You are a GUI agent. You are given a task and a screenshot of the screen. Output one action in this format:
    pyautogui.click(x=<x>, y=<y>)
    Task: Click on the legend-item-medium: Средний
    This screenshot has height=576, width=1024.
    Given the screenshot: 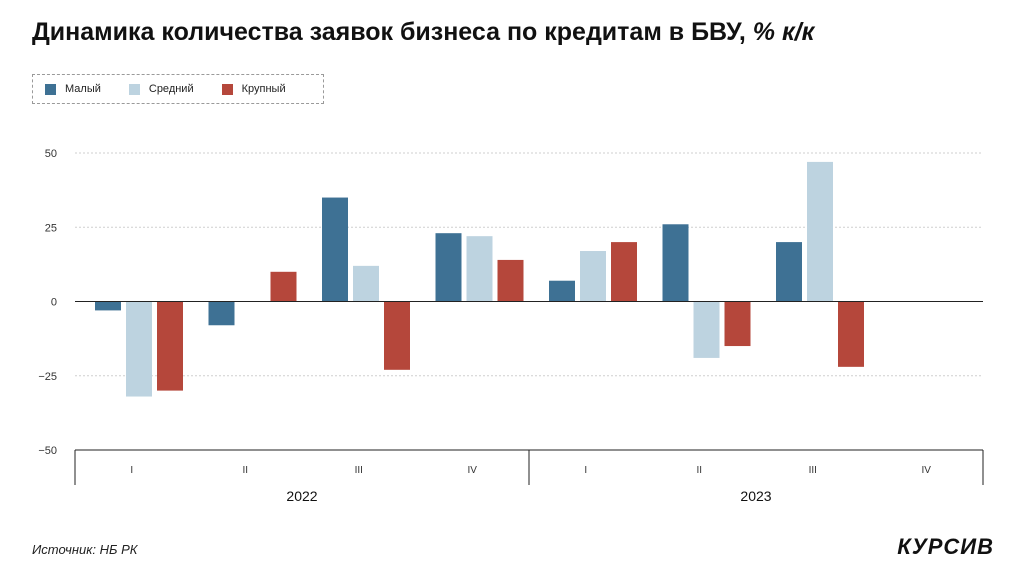 What is the action you would take?
    pyautogui.click(x=161, y=89)
    